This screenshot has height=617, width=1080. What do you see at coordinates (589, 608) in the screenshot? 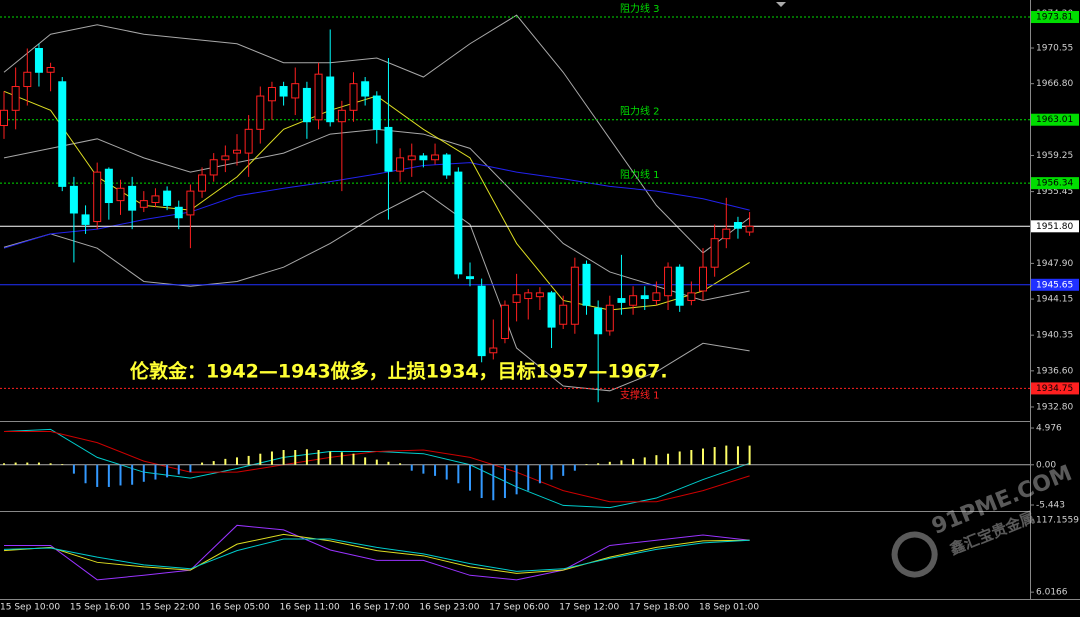
I see `x-tick-label: 17 Sep 12:00` at bounding box center [589, 608].